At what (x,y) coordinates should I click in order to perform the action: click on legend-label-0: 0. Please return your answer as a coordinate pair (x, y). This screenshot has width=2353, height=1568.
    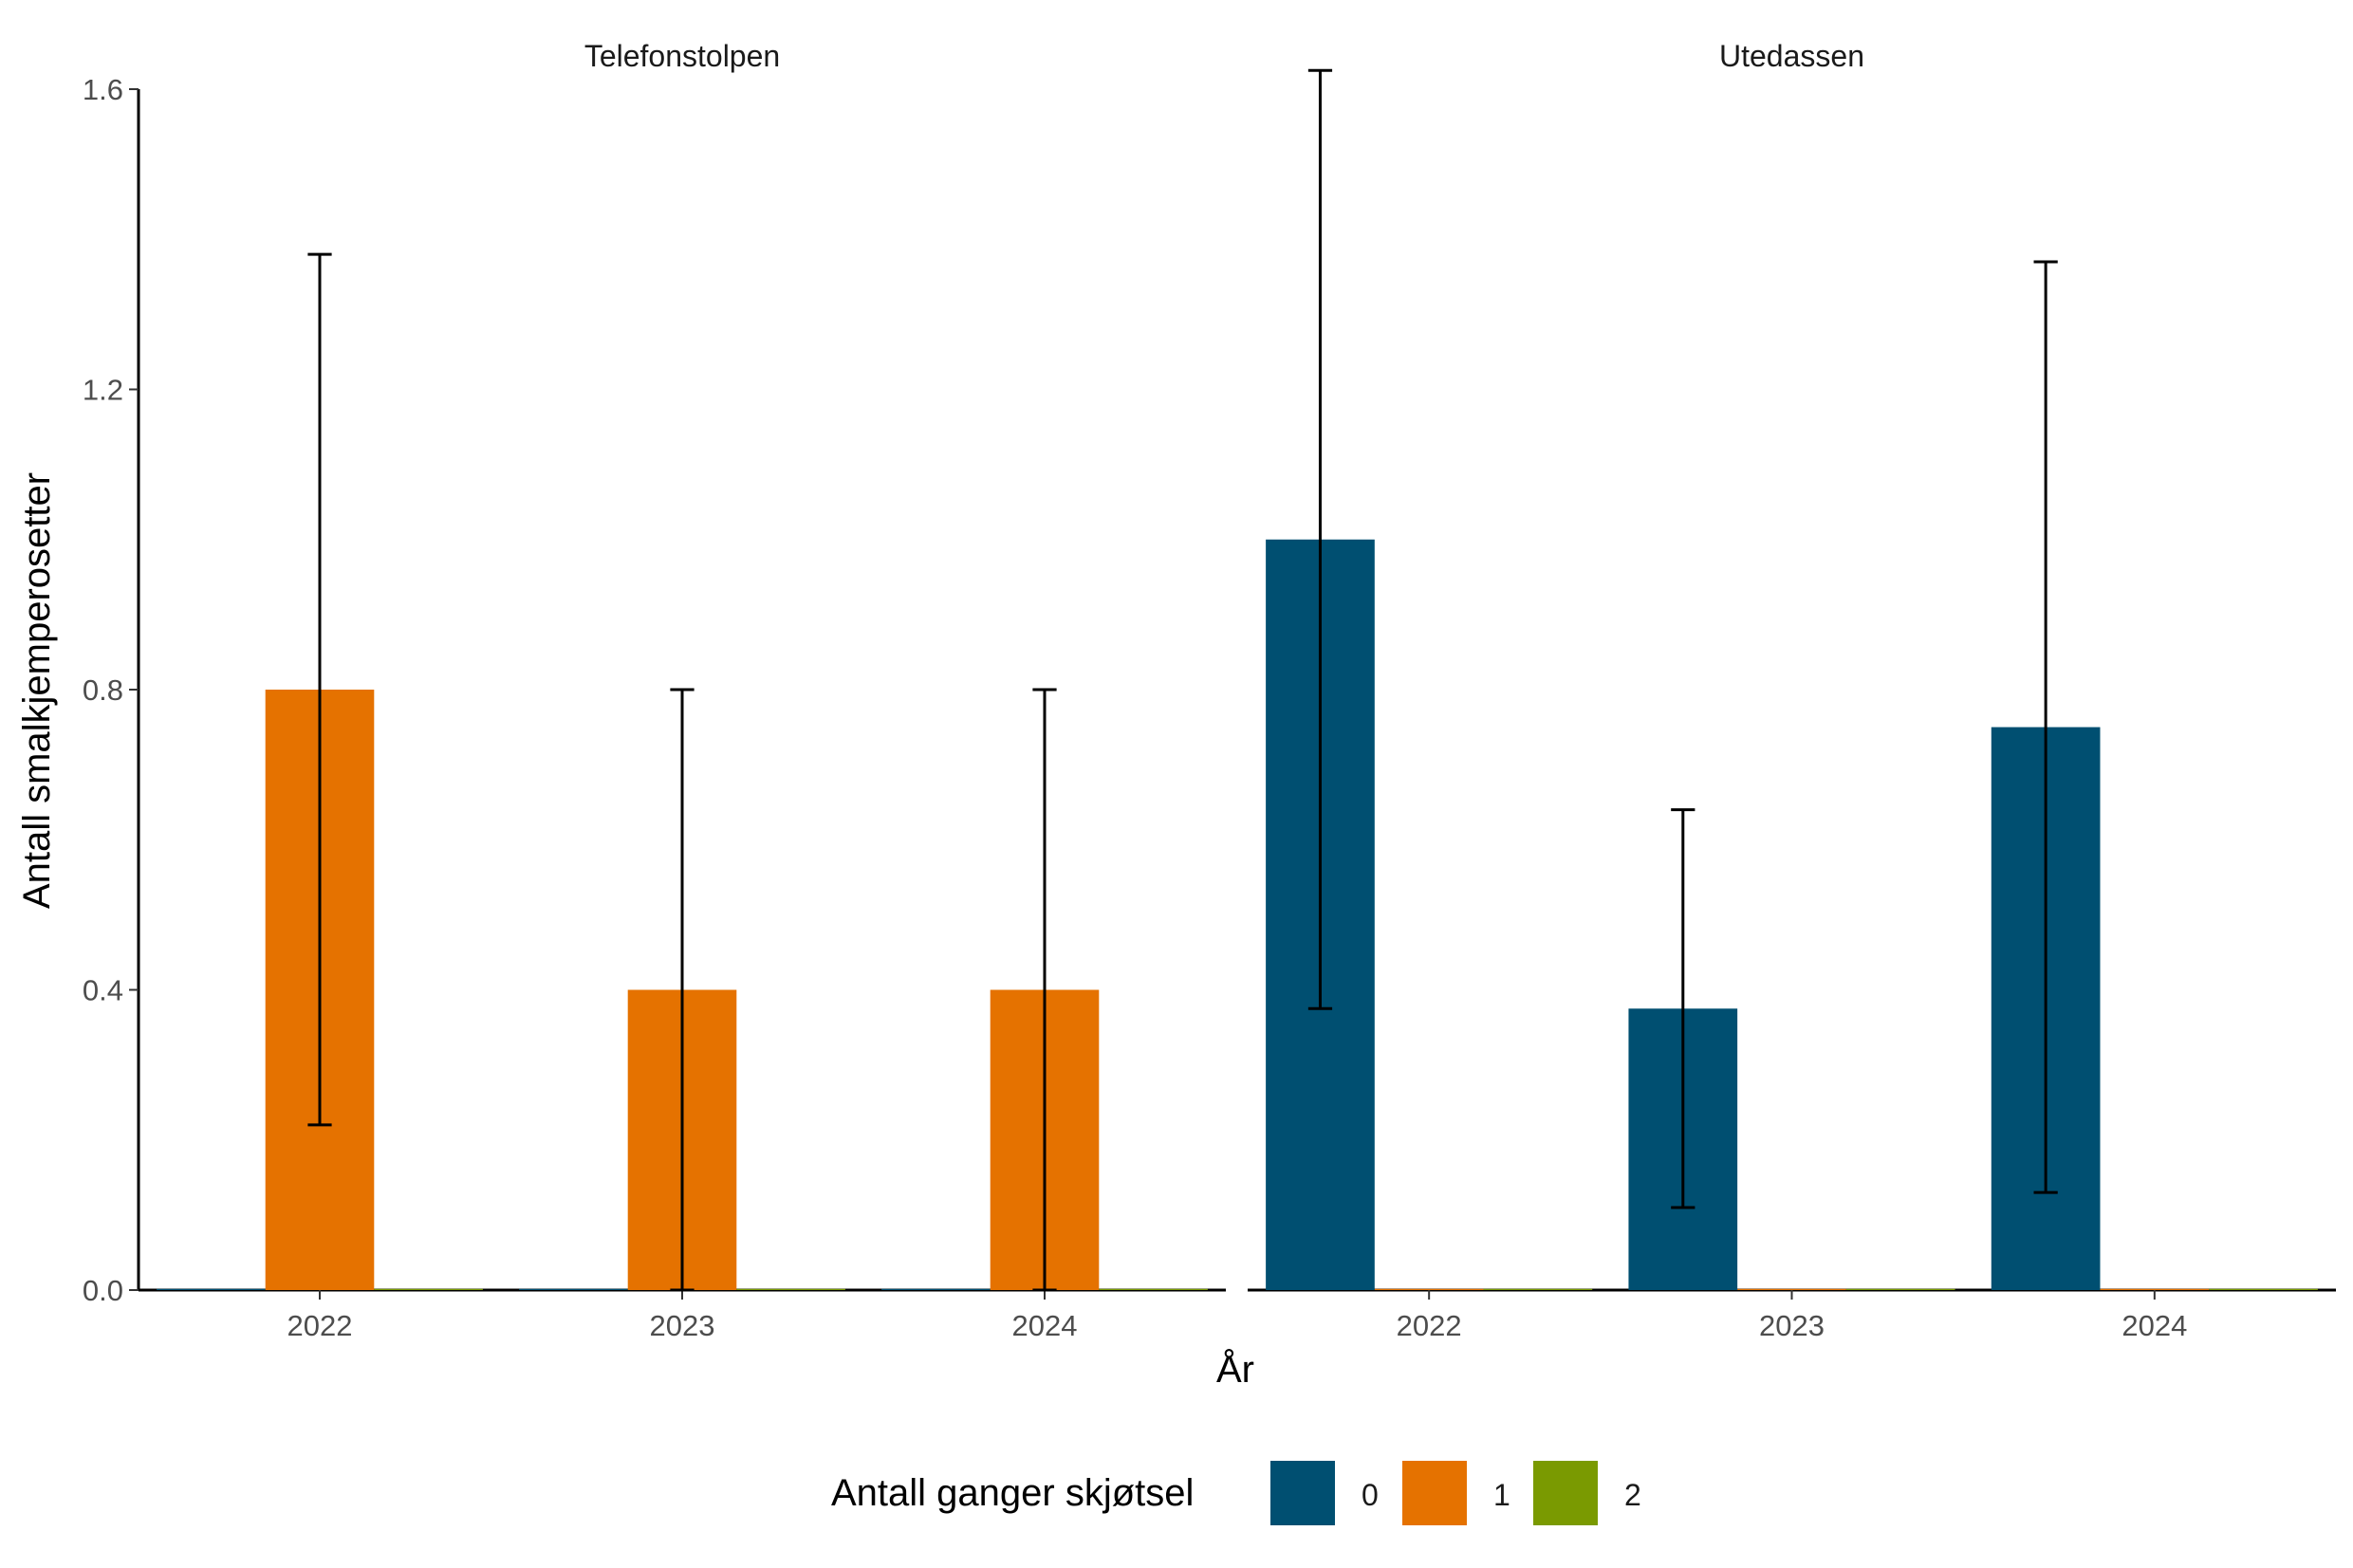
    Looking at the image, I should click on (1370, 1495).